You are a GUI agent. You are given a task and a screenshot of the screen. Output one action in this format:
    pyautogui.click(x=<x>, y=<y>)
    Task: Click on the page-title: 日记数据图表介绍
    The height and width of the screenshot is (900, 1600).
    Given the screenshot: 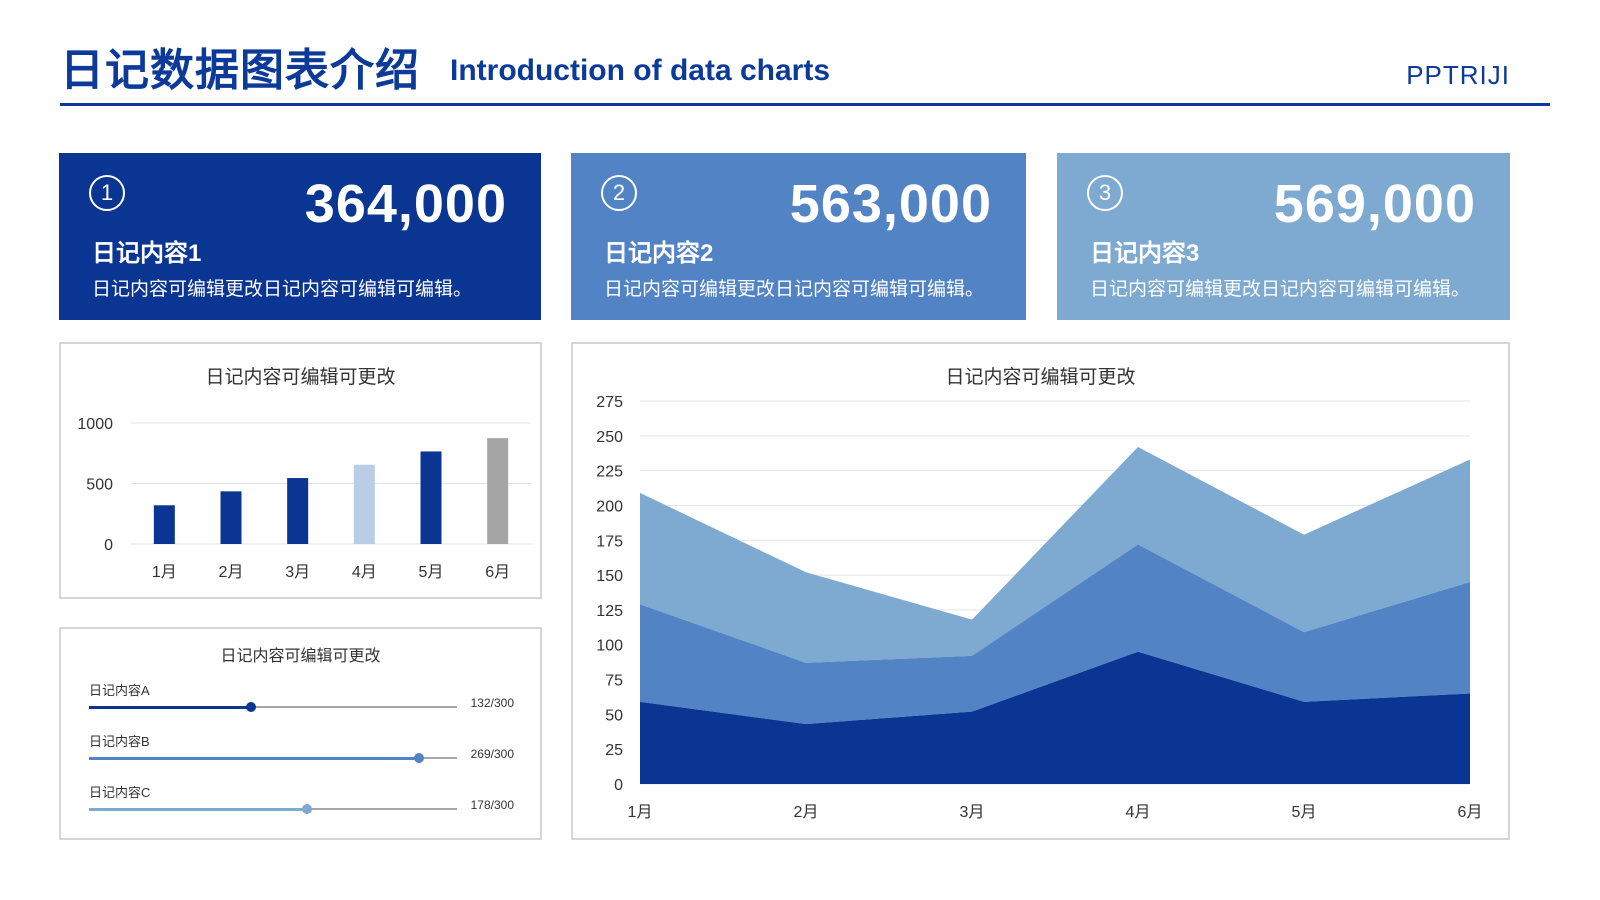 What is the action you would take?
    pyautogui.click(x=240, y=70)
    